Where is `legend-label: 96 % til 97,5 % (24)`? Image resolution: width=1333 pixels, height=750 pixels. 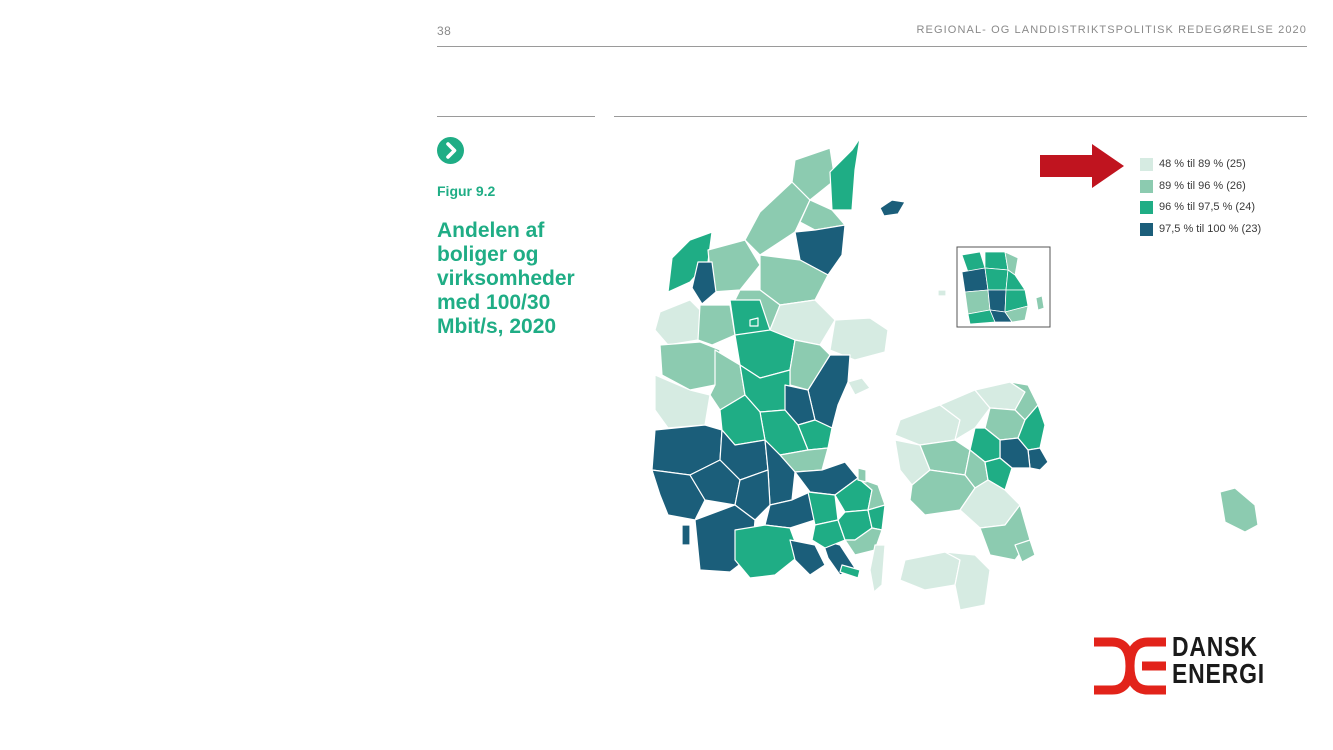 legend-label: 96 % til 97,5 % (24) is located at coordinates (1207, 207).